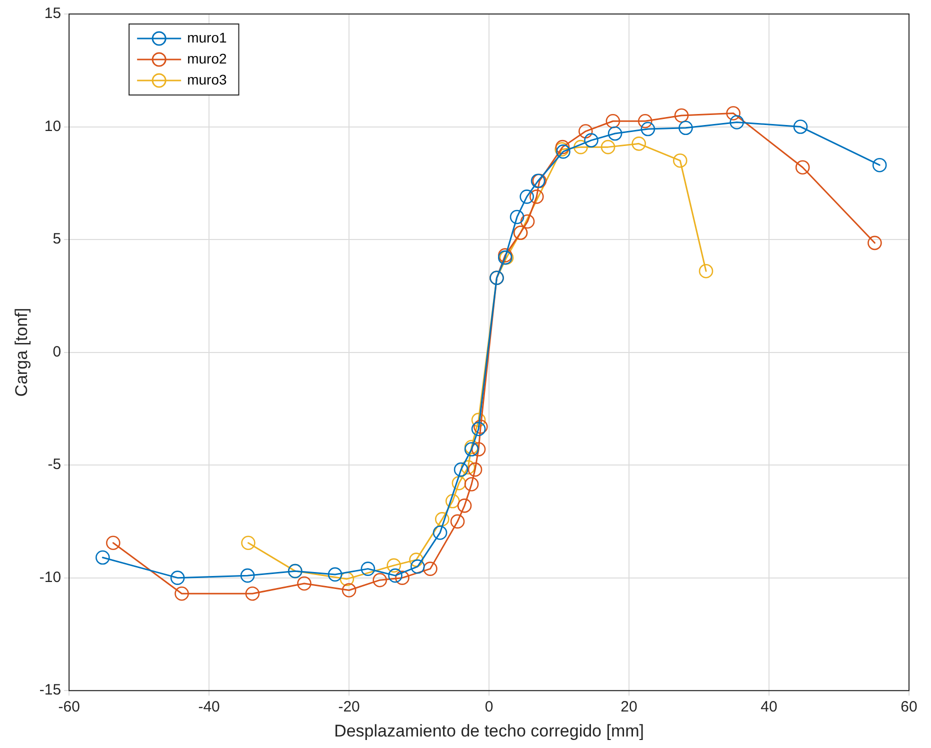 Image resolution: width=931 pixels, height=748 pixels. Describe the element at coordinates (489, 707) in the screenshot. I see `x-tick-label: 0` at that location.